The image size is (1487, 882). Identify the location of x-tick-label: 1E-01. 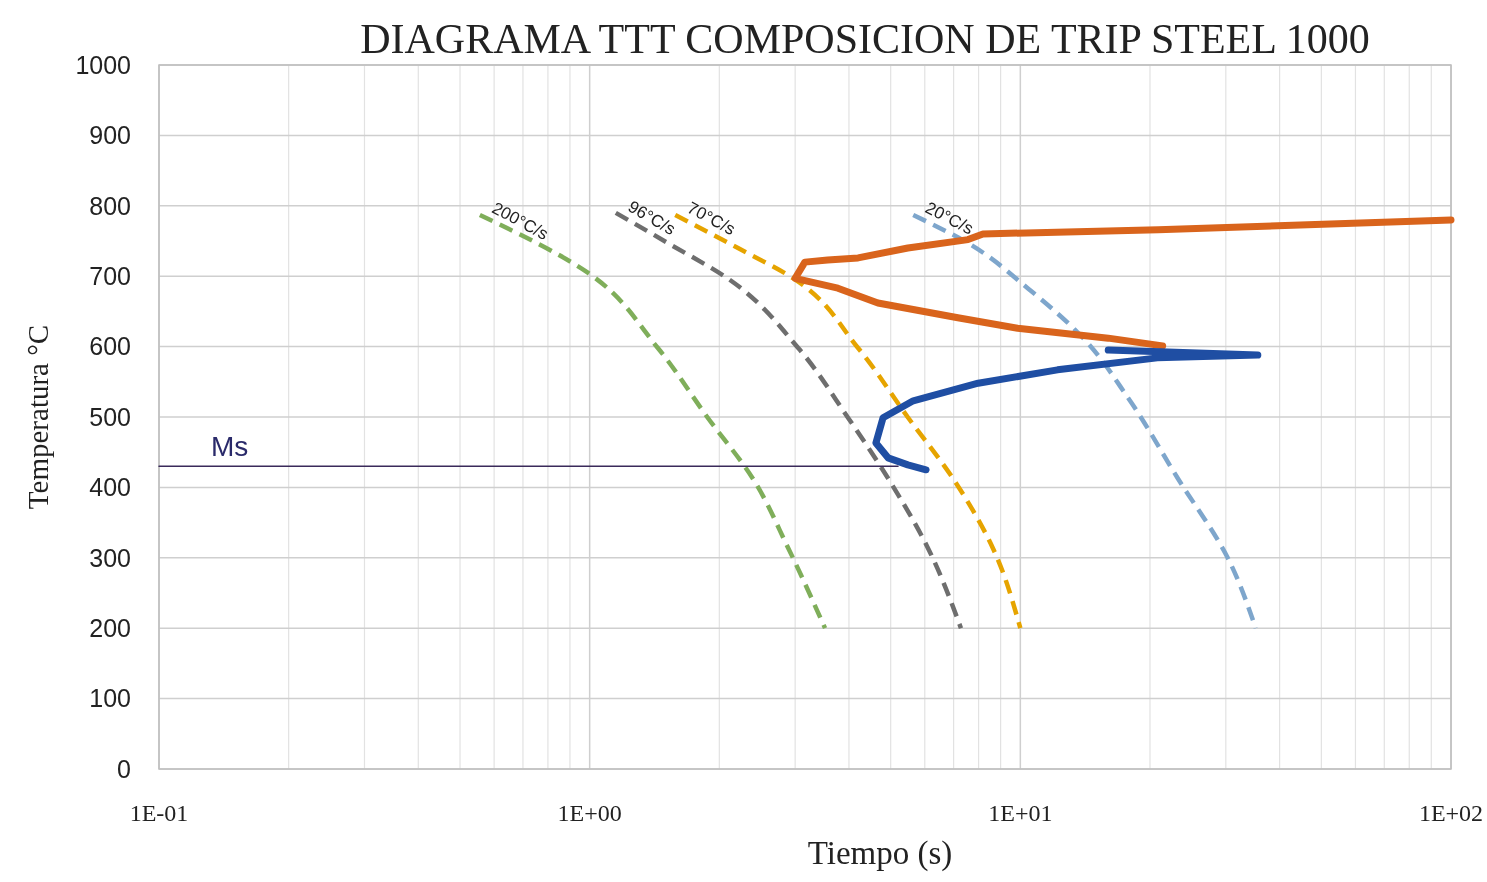
(159, 813).